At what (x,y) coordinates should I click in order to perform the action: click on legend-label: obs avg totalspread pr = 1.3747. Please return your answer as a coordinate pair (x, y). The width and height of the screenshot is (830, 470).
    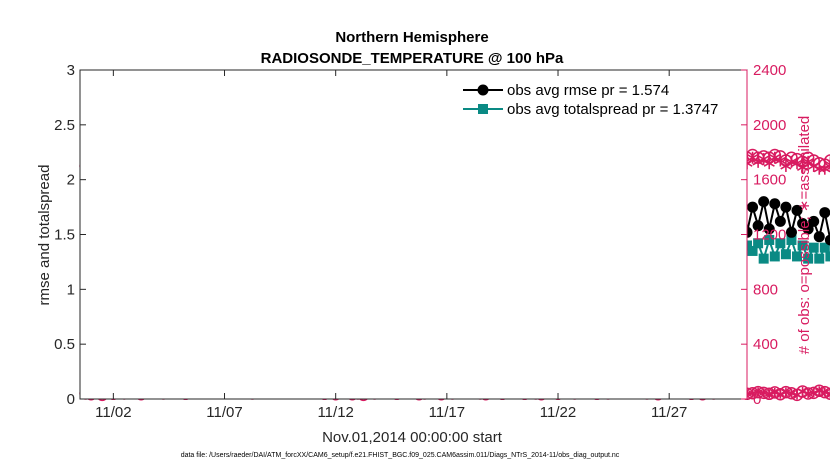
    Looking at the image, I should click on (612, 109).